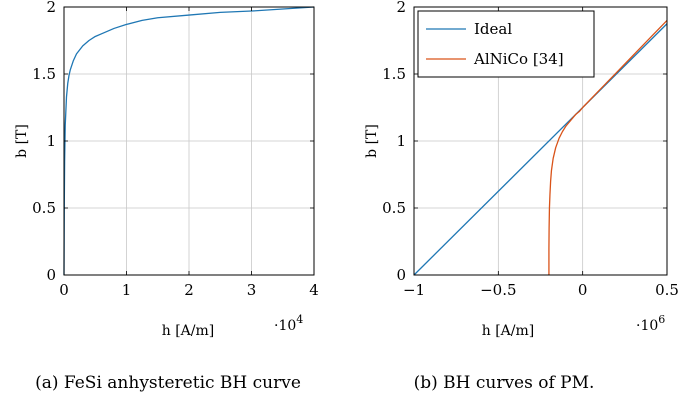  What do you see at coordinates (168, 383) in the screenshot?
I see `caption-a: (a) FeSi anhysteretic BH curve` at bounding box center [168, 383].